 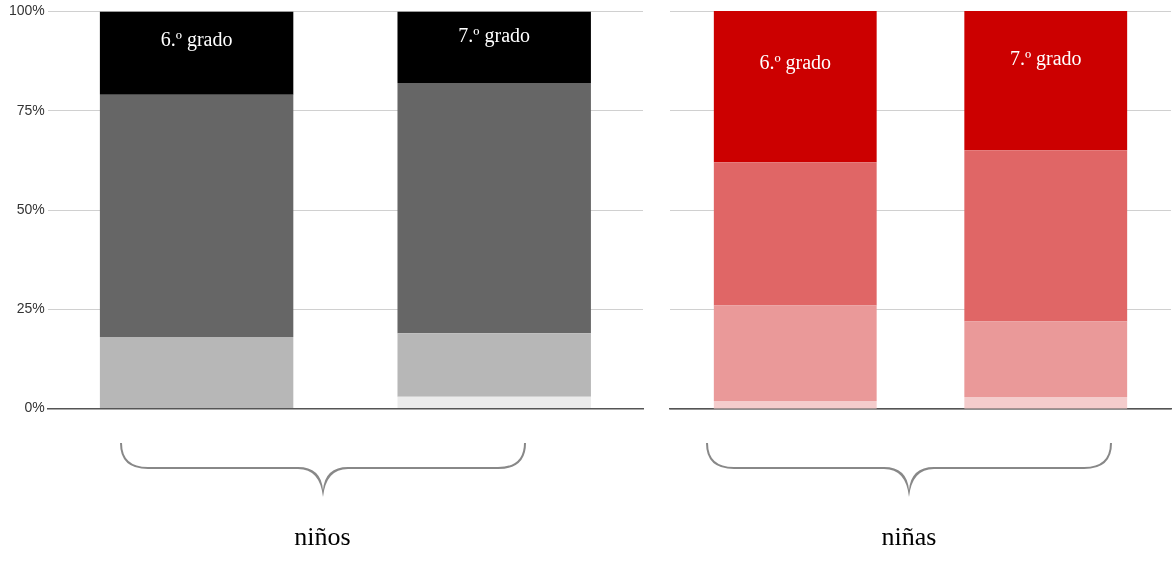 What do you see at coordinates (30, 308) in the screenshot?
I see `y-tick-label: 25%` at bounding box center [30, 308].